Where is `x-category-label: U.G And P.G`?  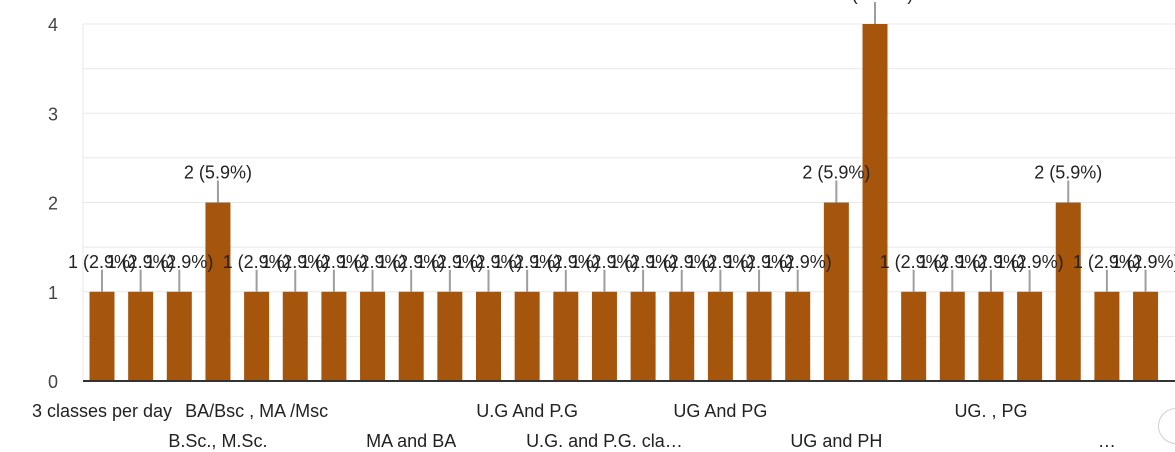 x-category-label: U.G And P.G is located at coordinates (527, 411).